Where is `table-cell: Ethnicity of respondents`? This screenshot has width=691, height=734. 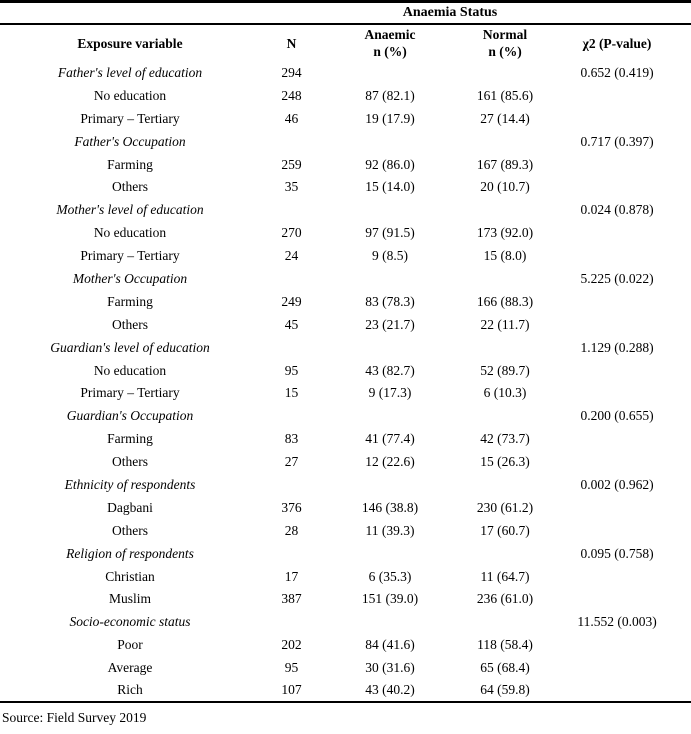
table-cell: Ethnicity of respondents is located at coordinates (130, 484).